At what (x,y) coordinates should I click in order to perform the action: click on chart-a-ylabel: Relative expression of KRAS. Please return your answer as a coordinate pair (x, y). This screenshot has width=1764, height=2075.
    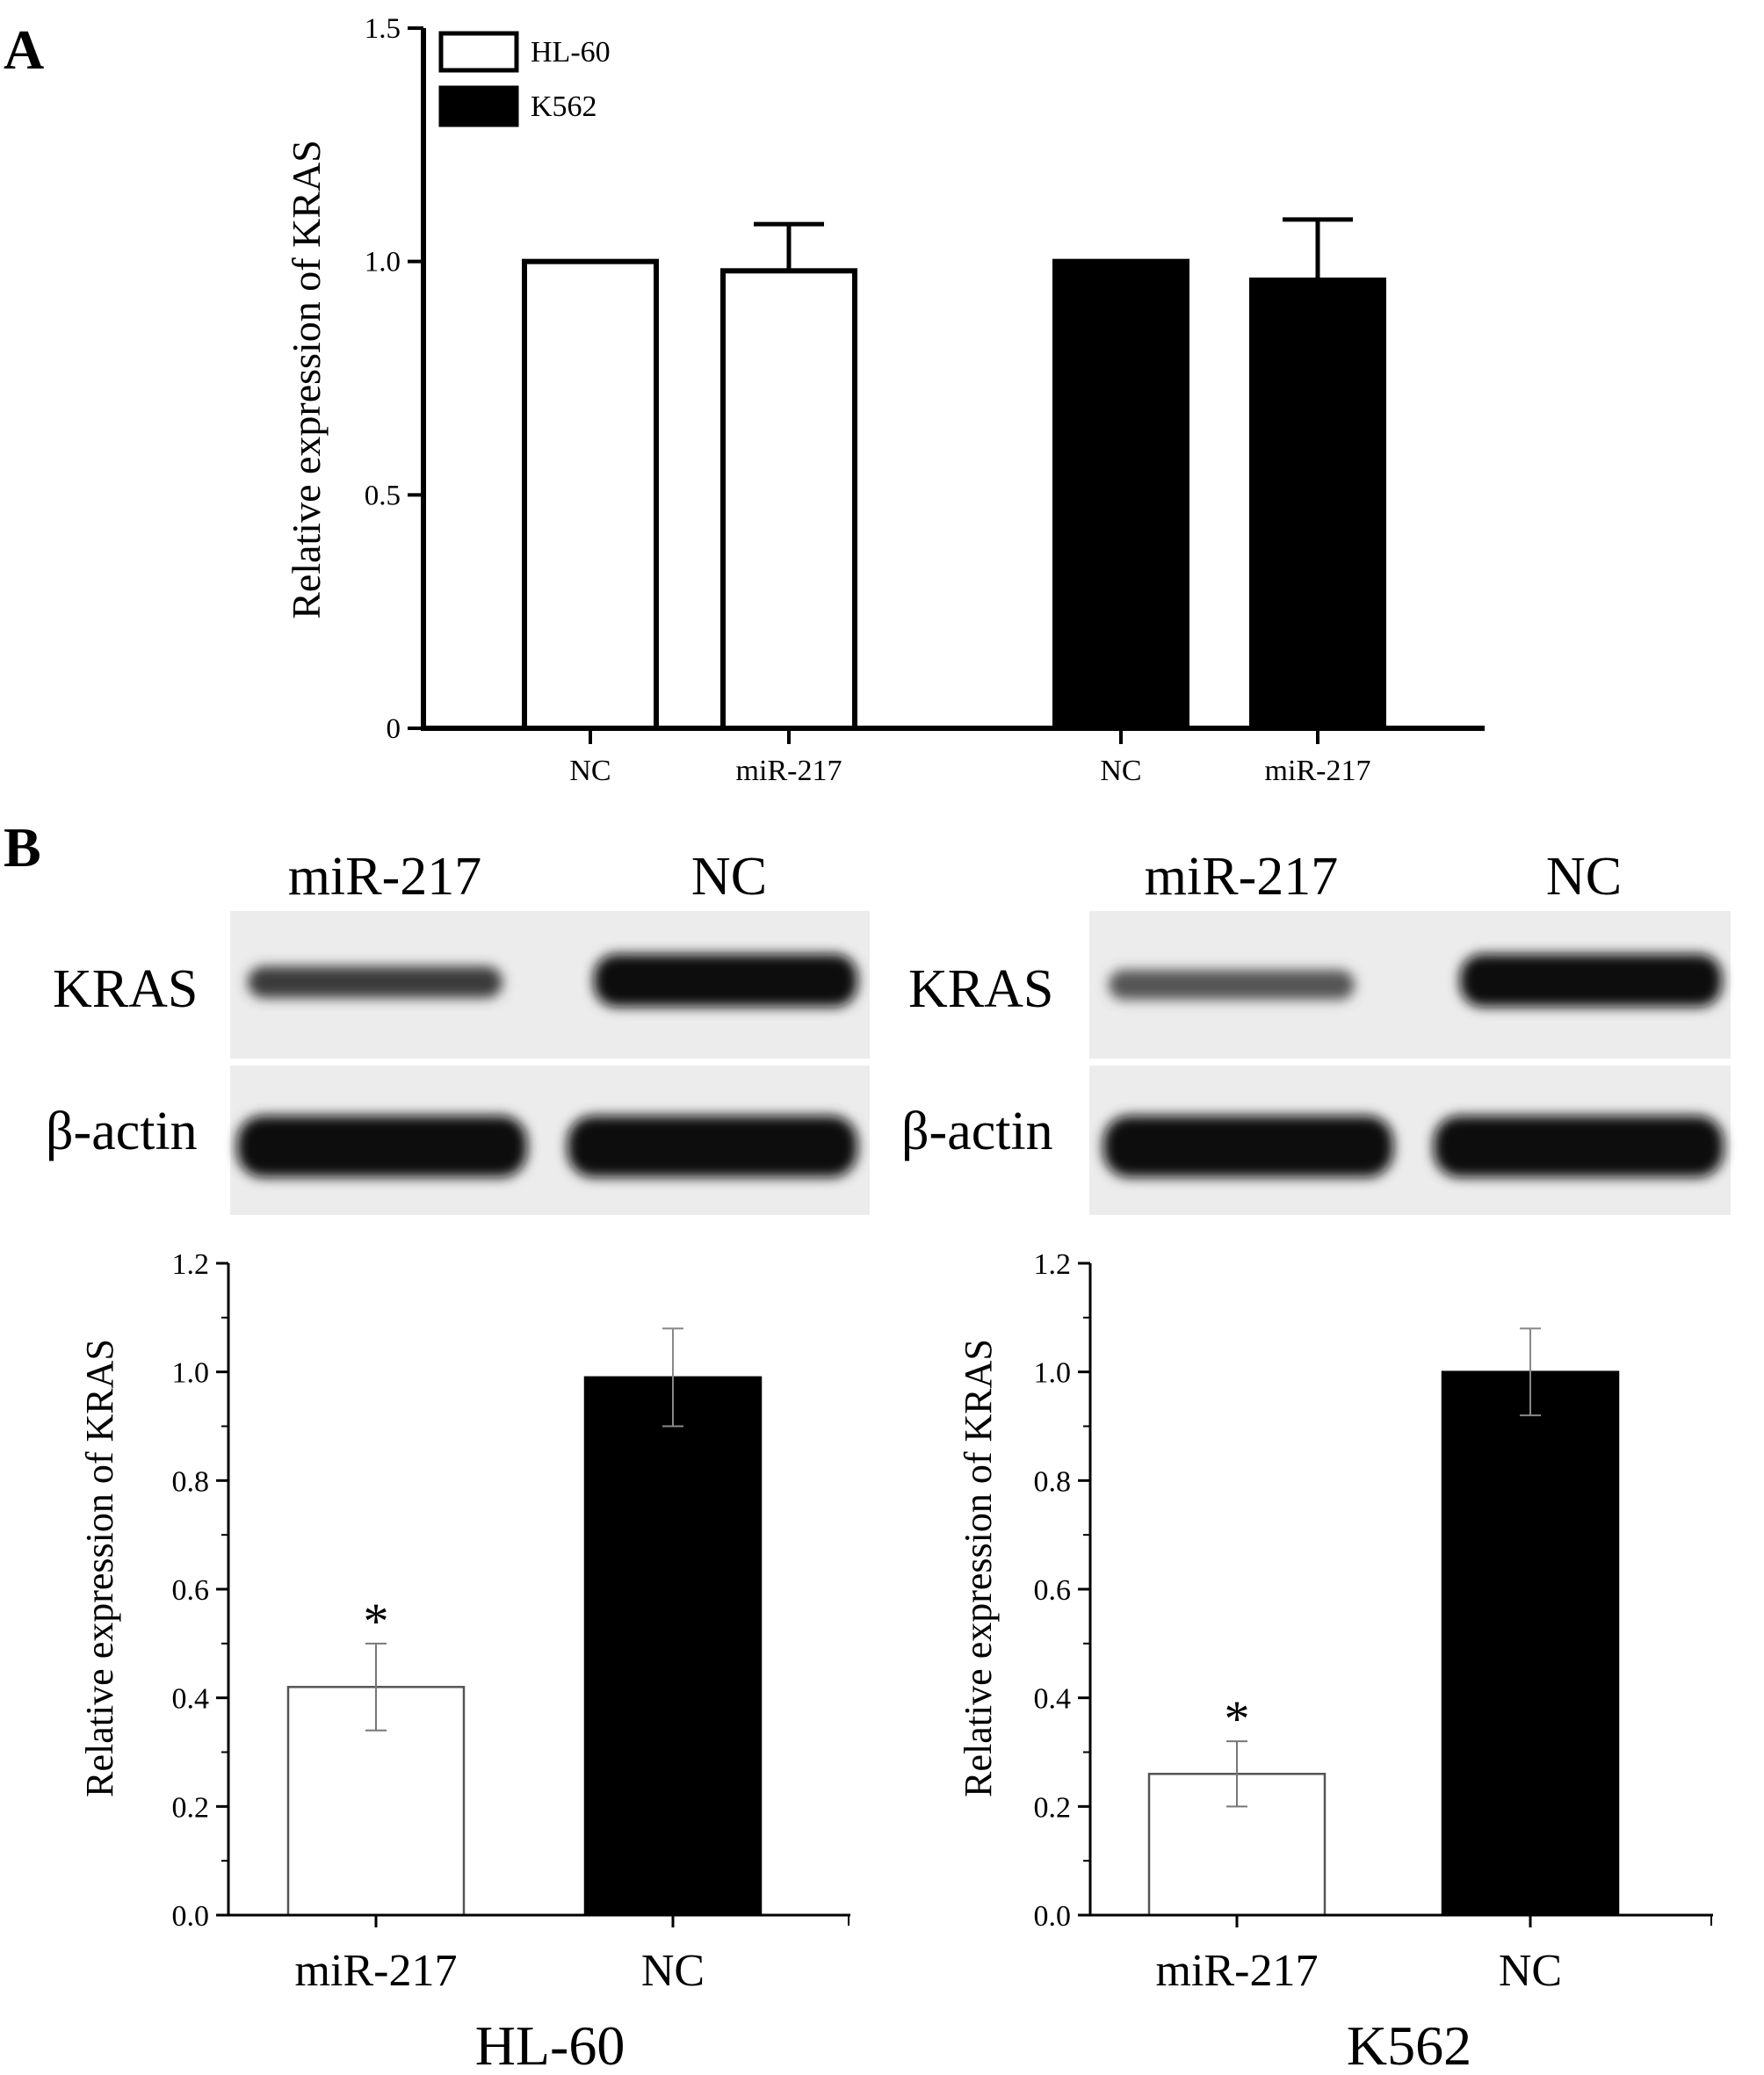
    Looking at the image, I should click on (306, 379).